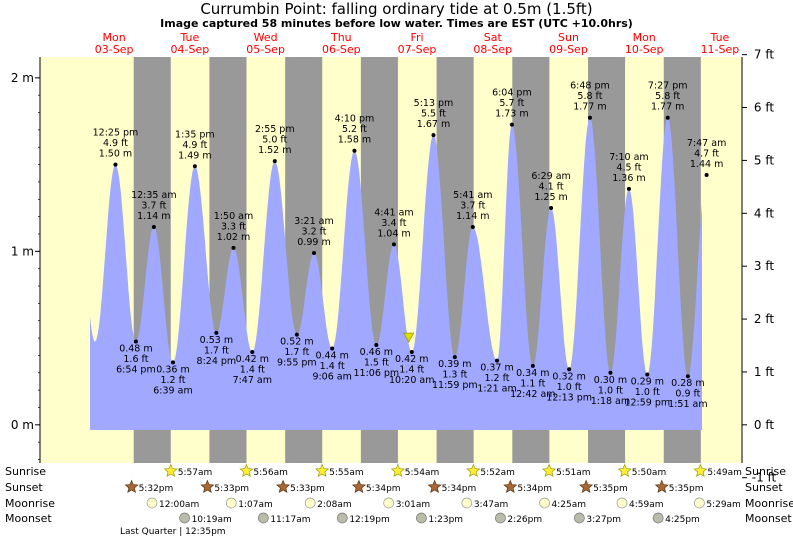 This screenshot has width=793, height=538. What do you see at coordinates (393, 212) in the screenshot?
I see `tide-label: 4:41 am` at bounding box center [393, 212].